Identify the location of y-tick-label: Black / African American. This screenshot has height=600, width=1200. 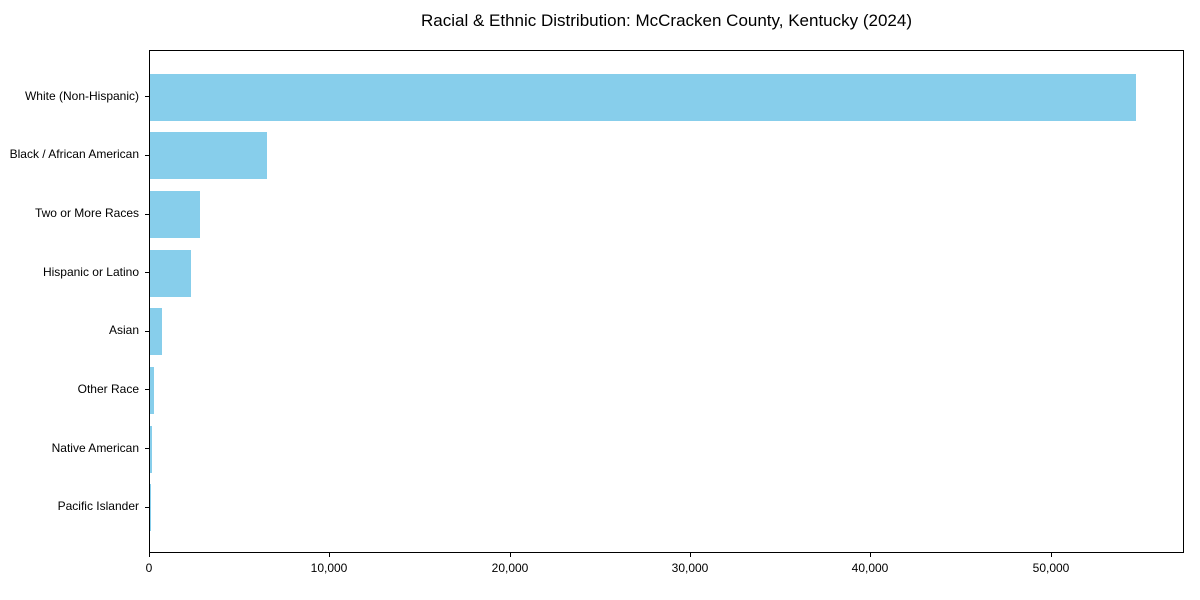
(74, 154).